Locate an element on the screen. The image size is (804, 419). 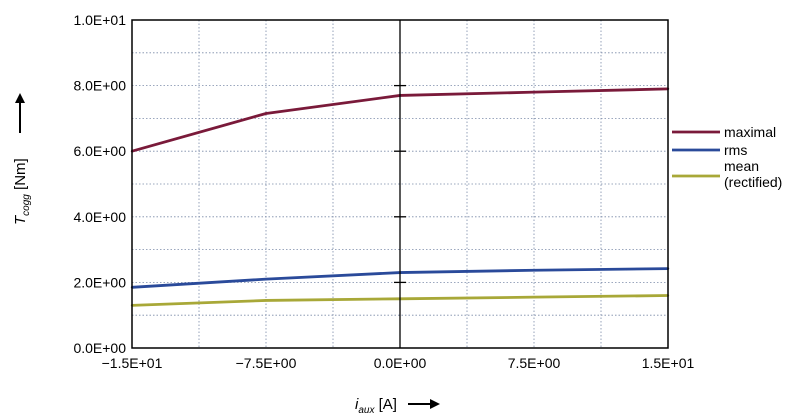
x-axis-label-sub: aux is located at coordinates (366, 410).